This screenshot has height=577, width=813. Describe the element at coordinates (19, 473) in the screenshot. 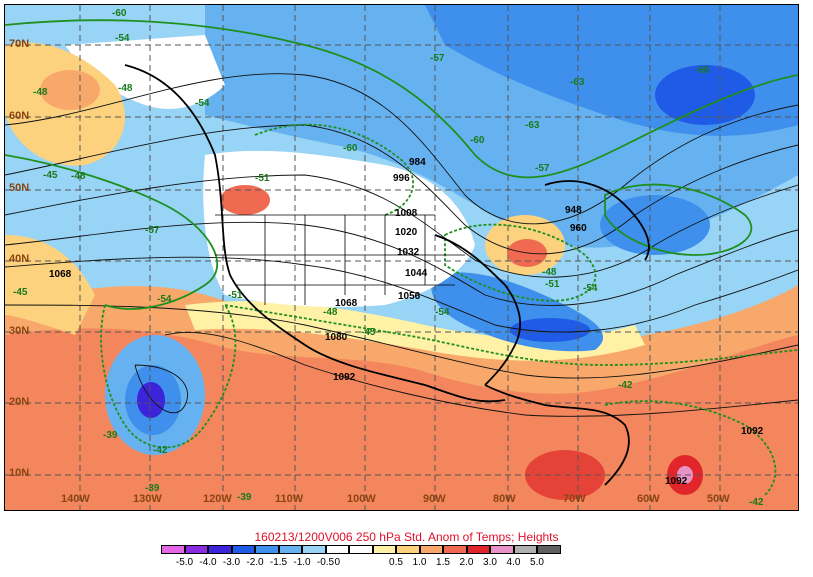

I see `lat-label: 10N` at that location.